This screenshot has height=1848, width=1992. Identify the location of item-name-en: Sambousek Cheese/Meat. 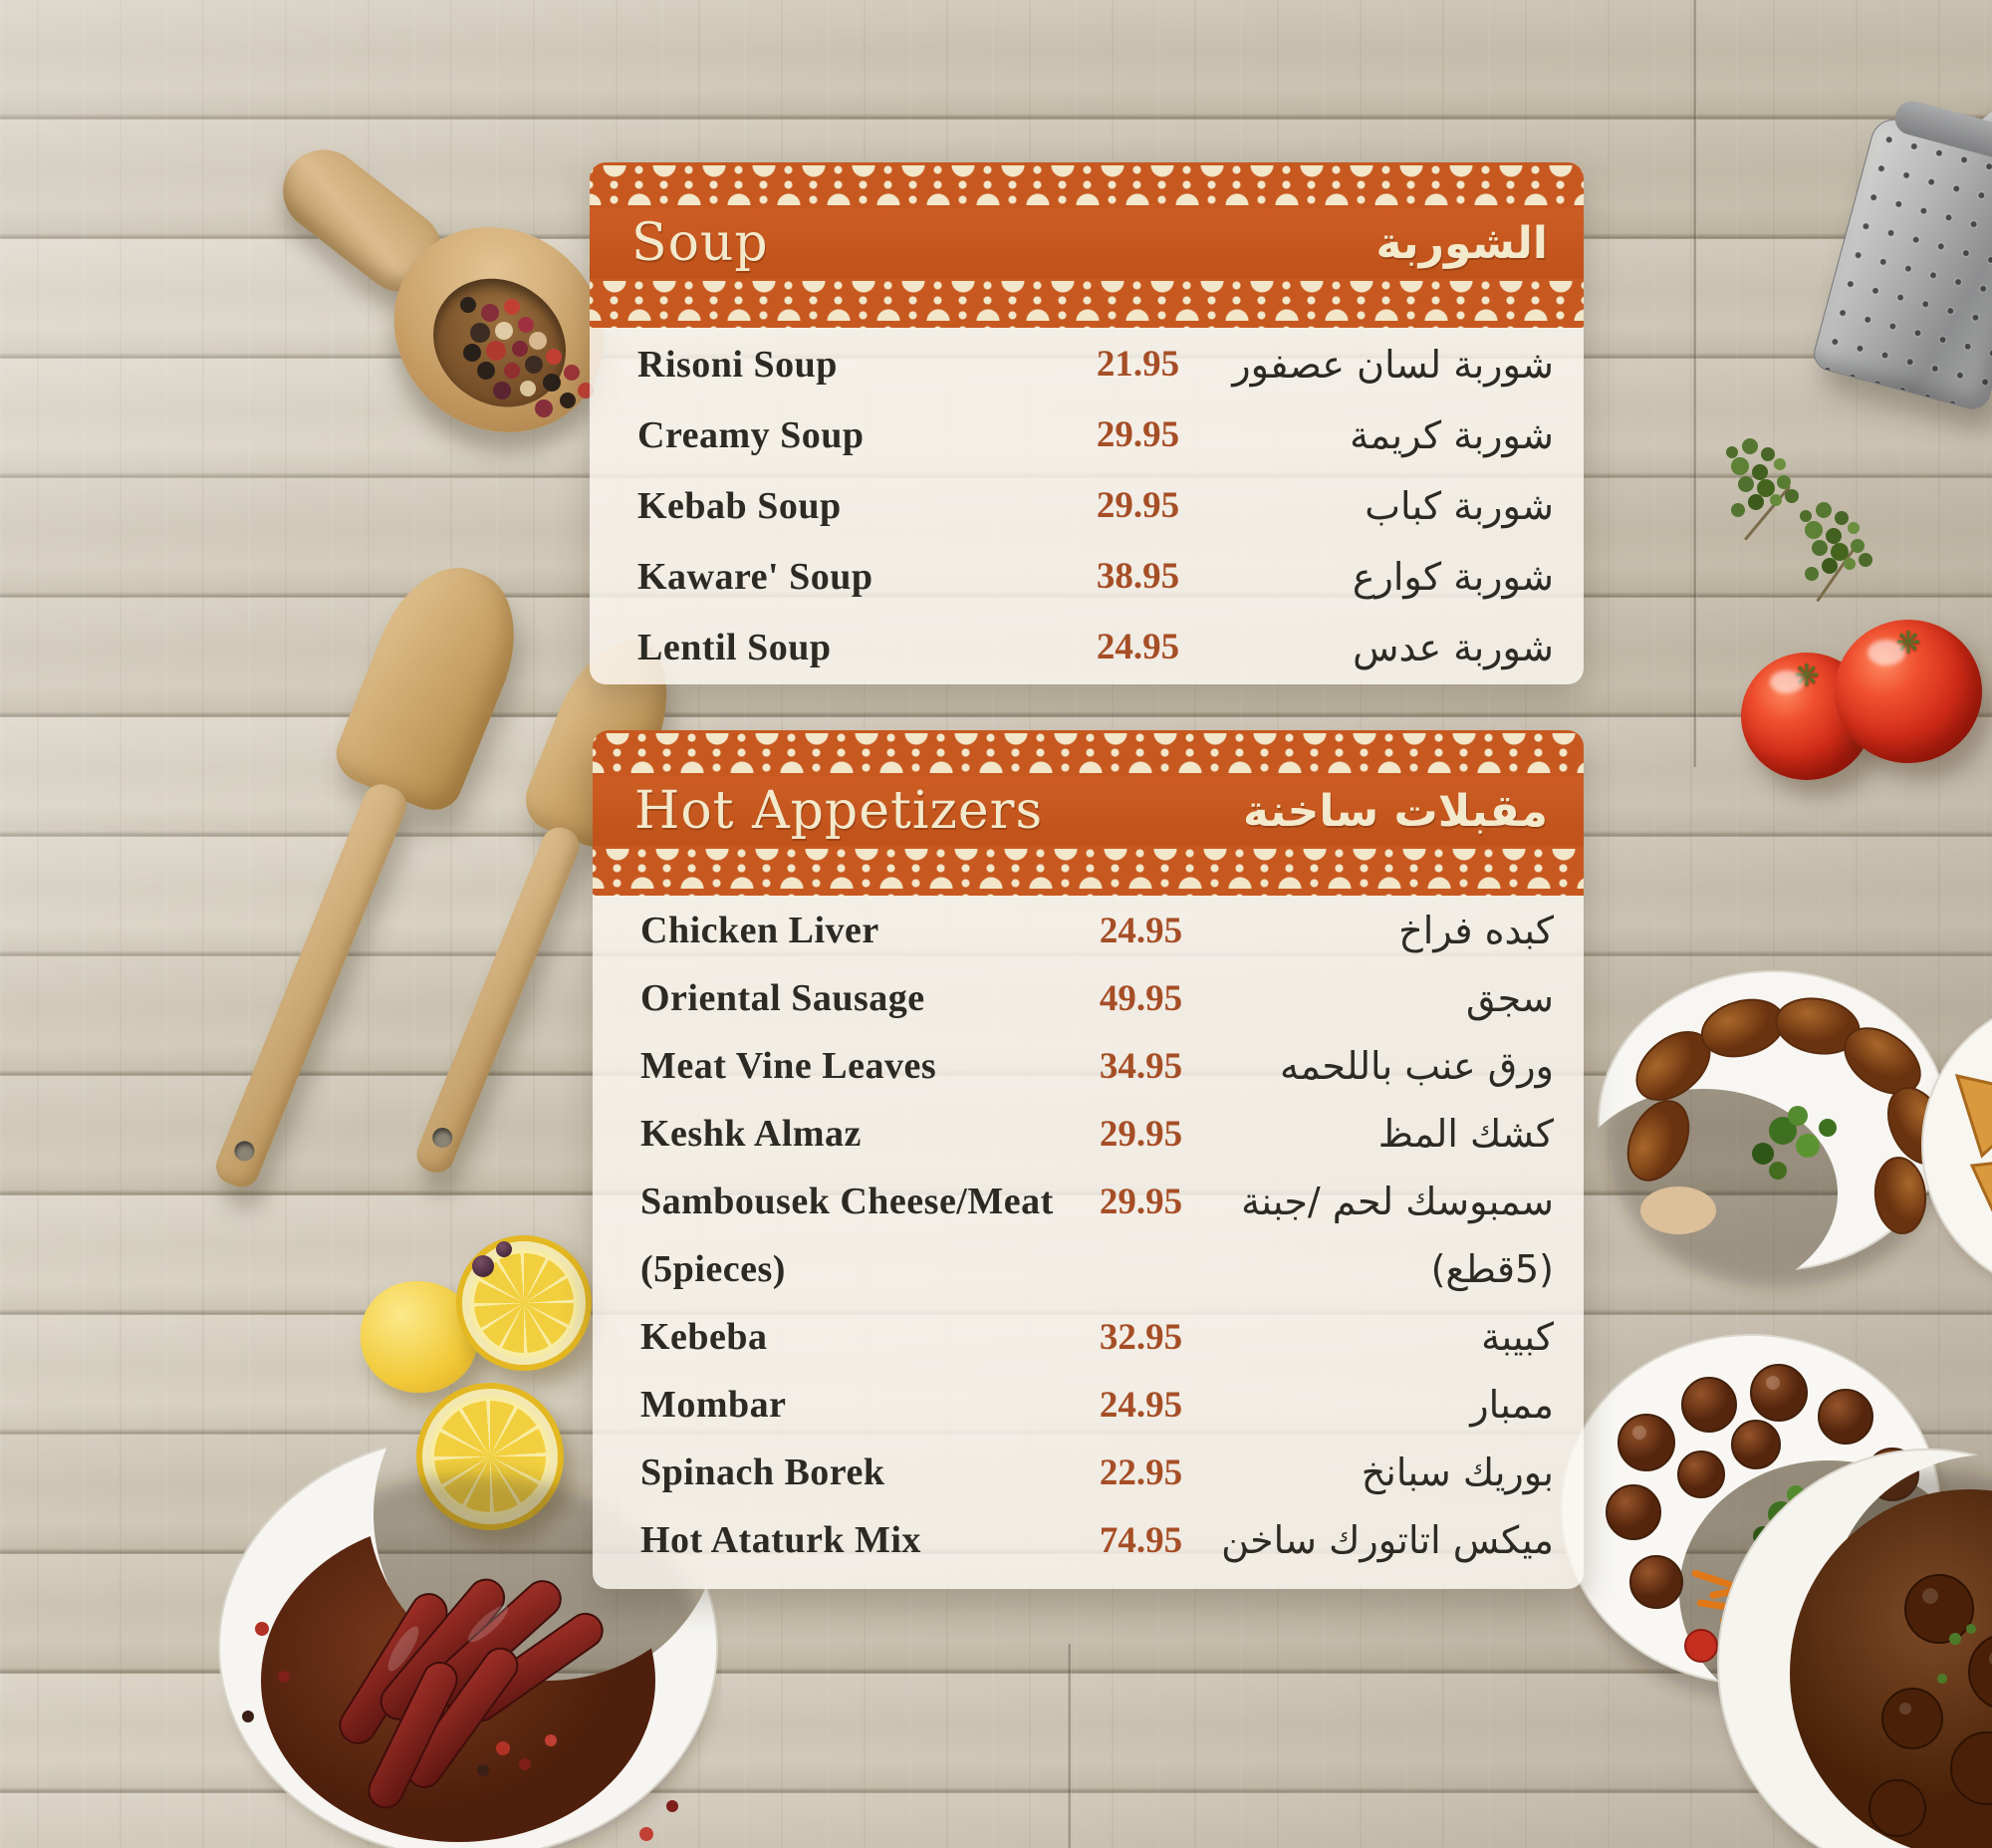
(847, 1202).